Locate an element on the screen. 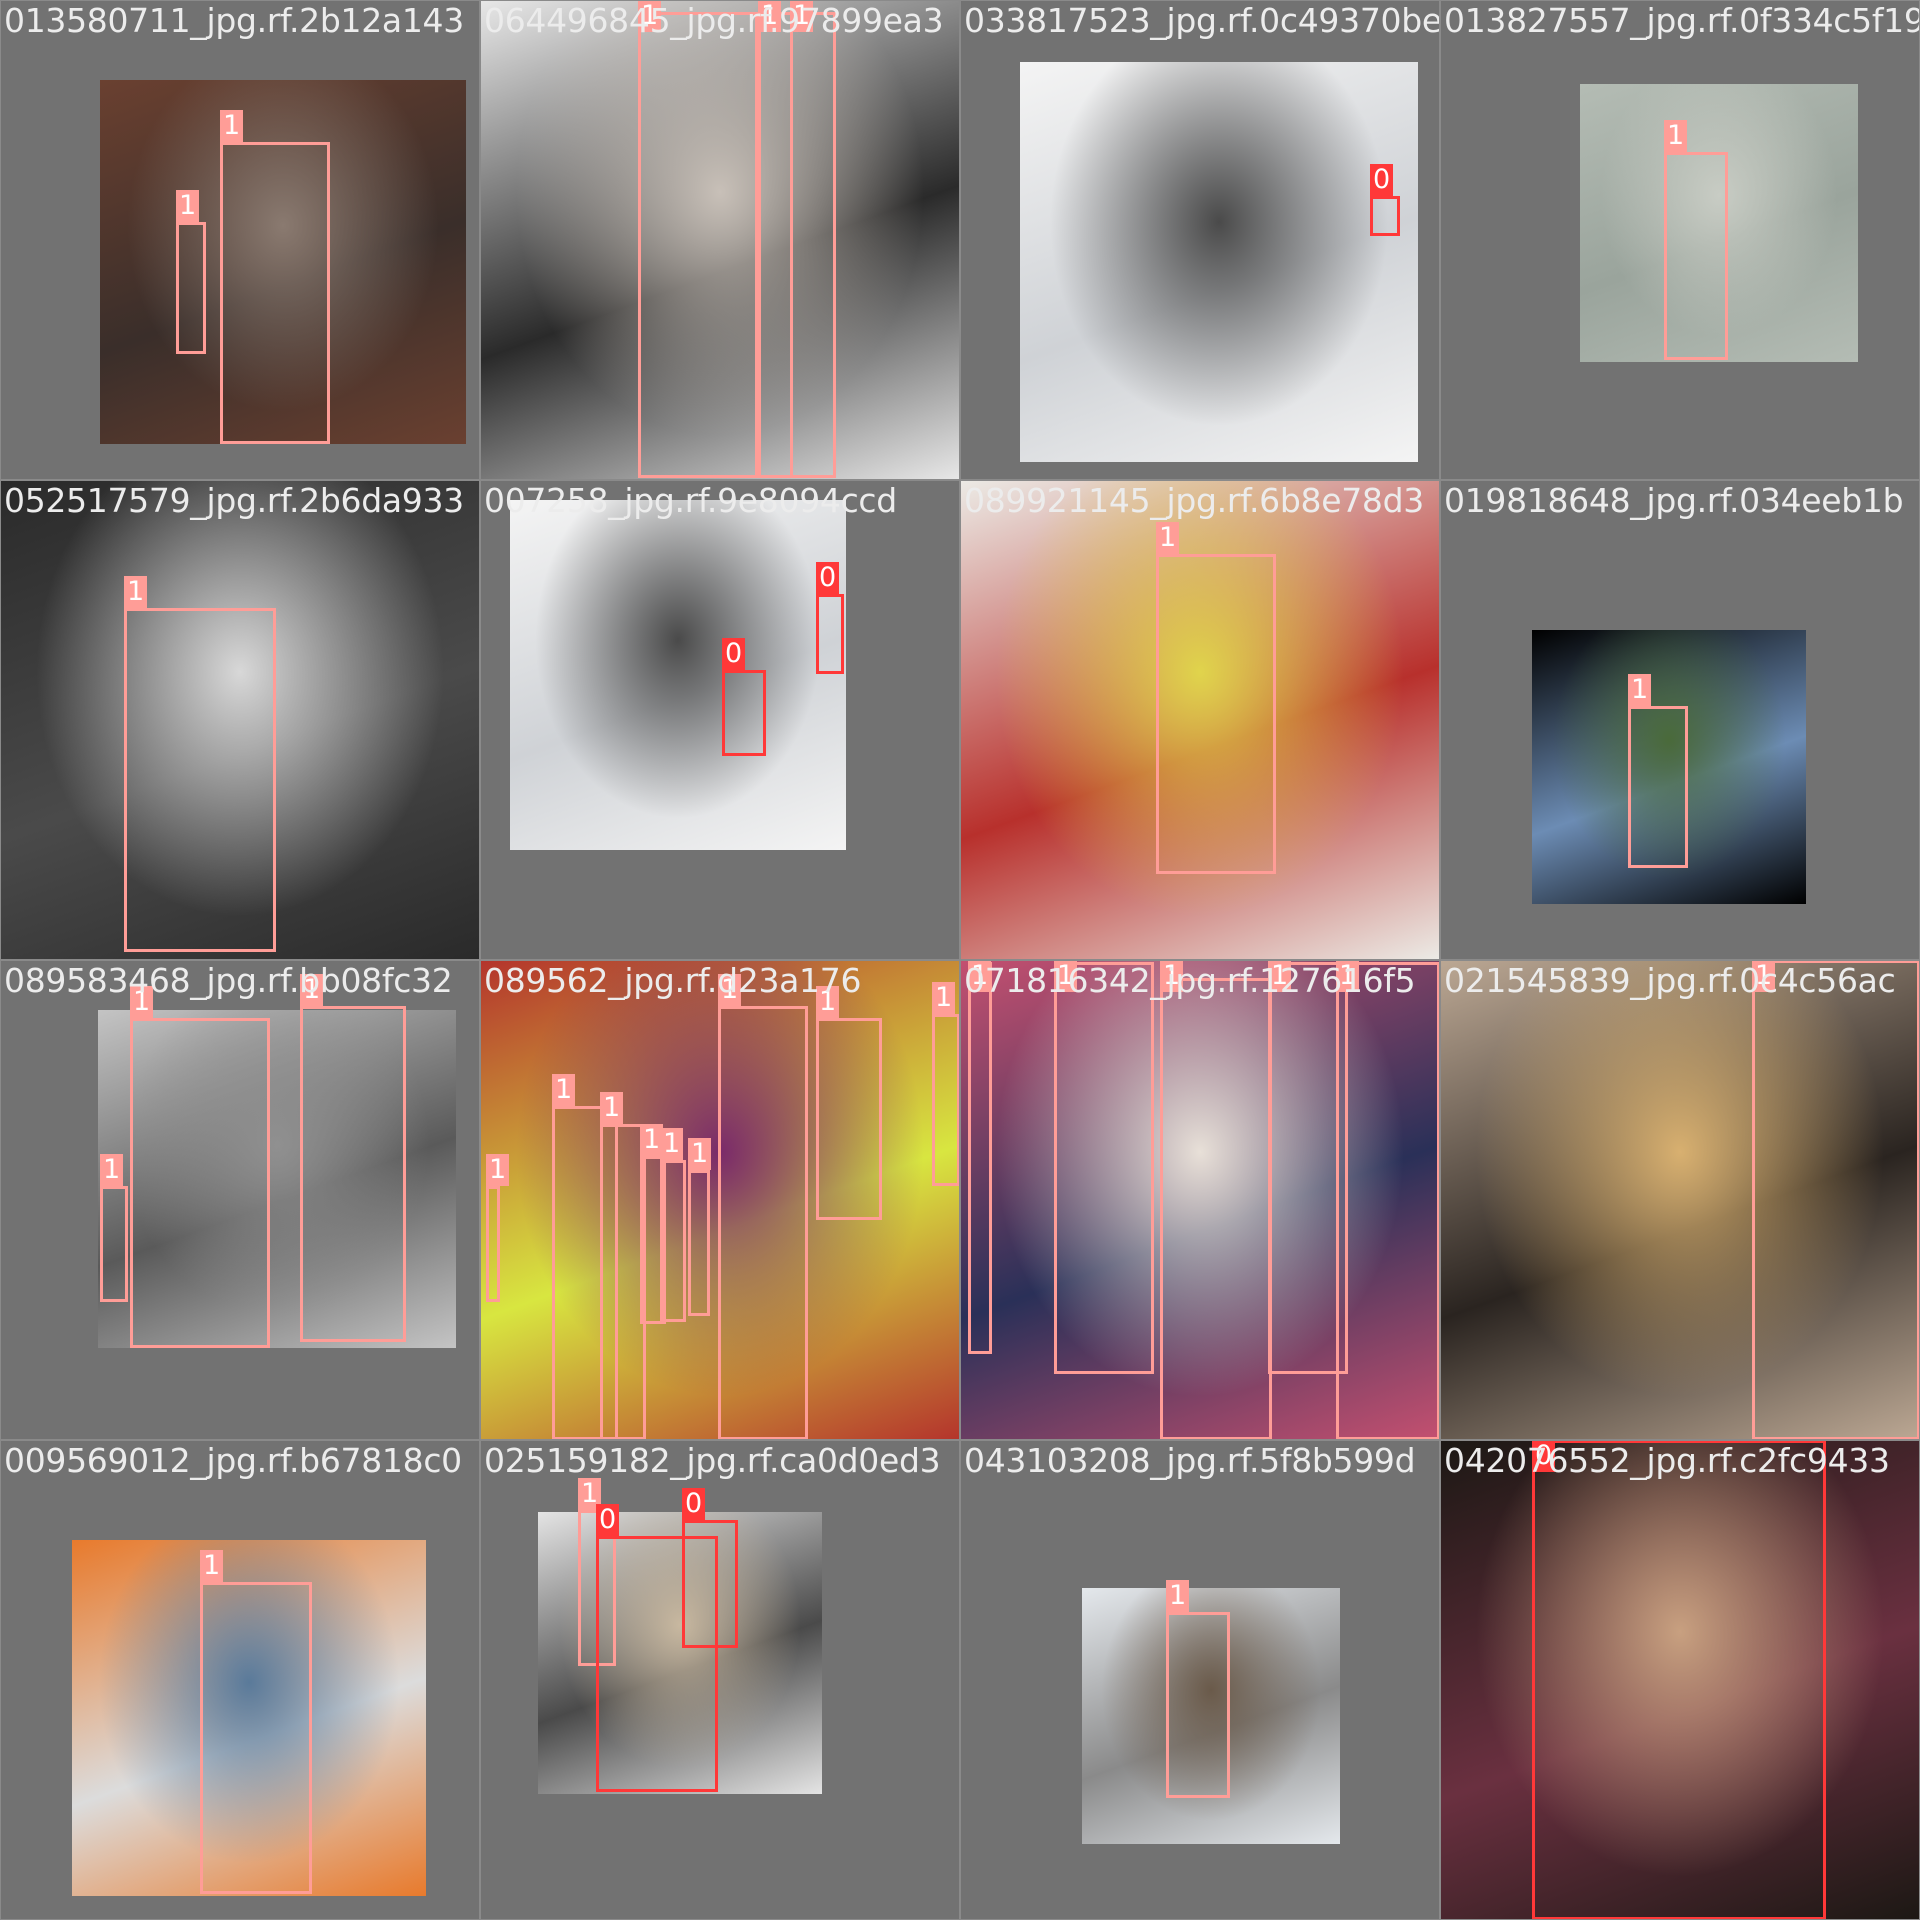  mosaic-tile: 1 052517579_jpg.rf.2b6da933 is located at coordinates (240, 720).